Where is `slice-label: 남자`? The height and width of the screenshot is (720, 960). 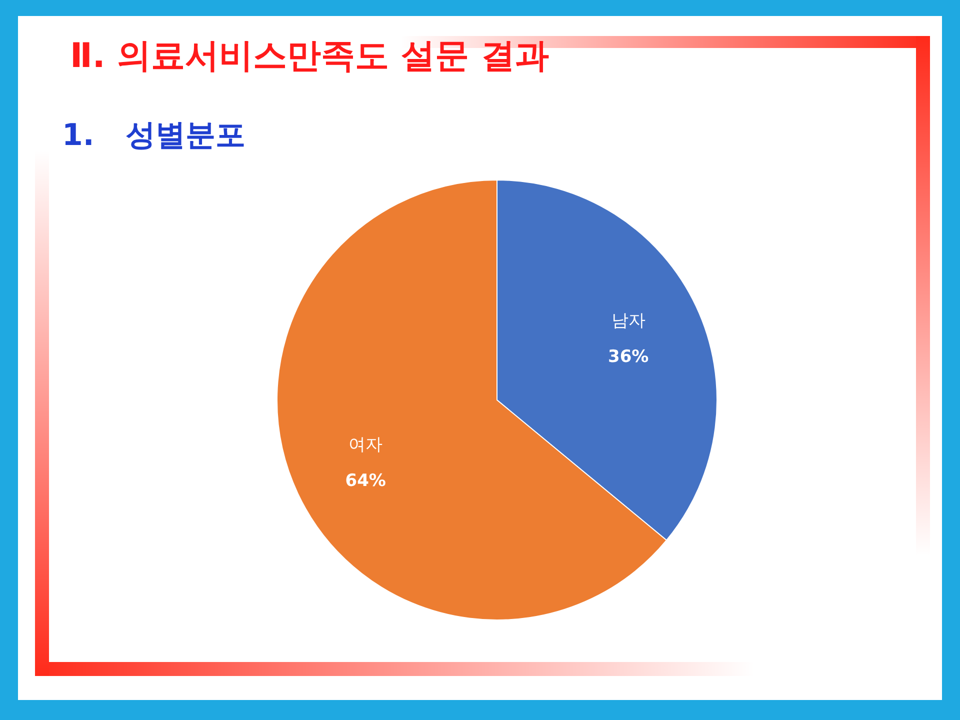 slice-label: 남자 is located at coordinates (628, 321).